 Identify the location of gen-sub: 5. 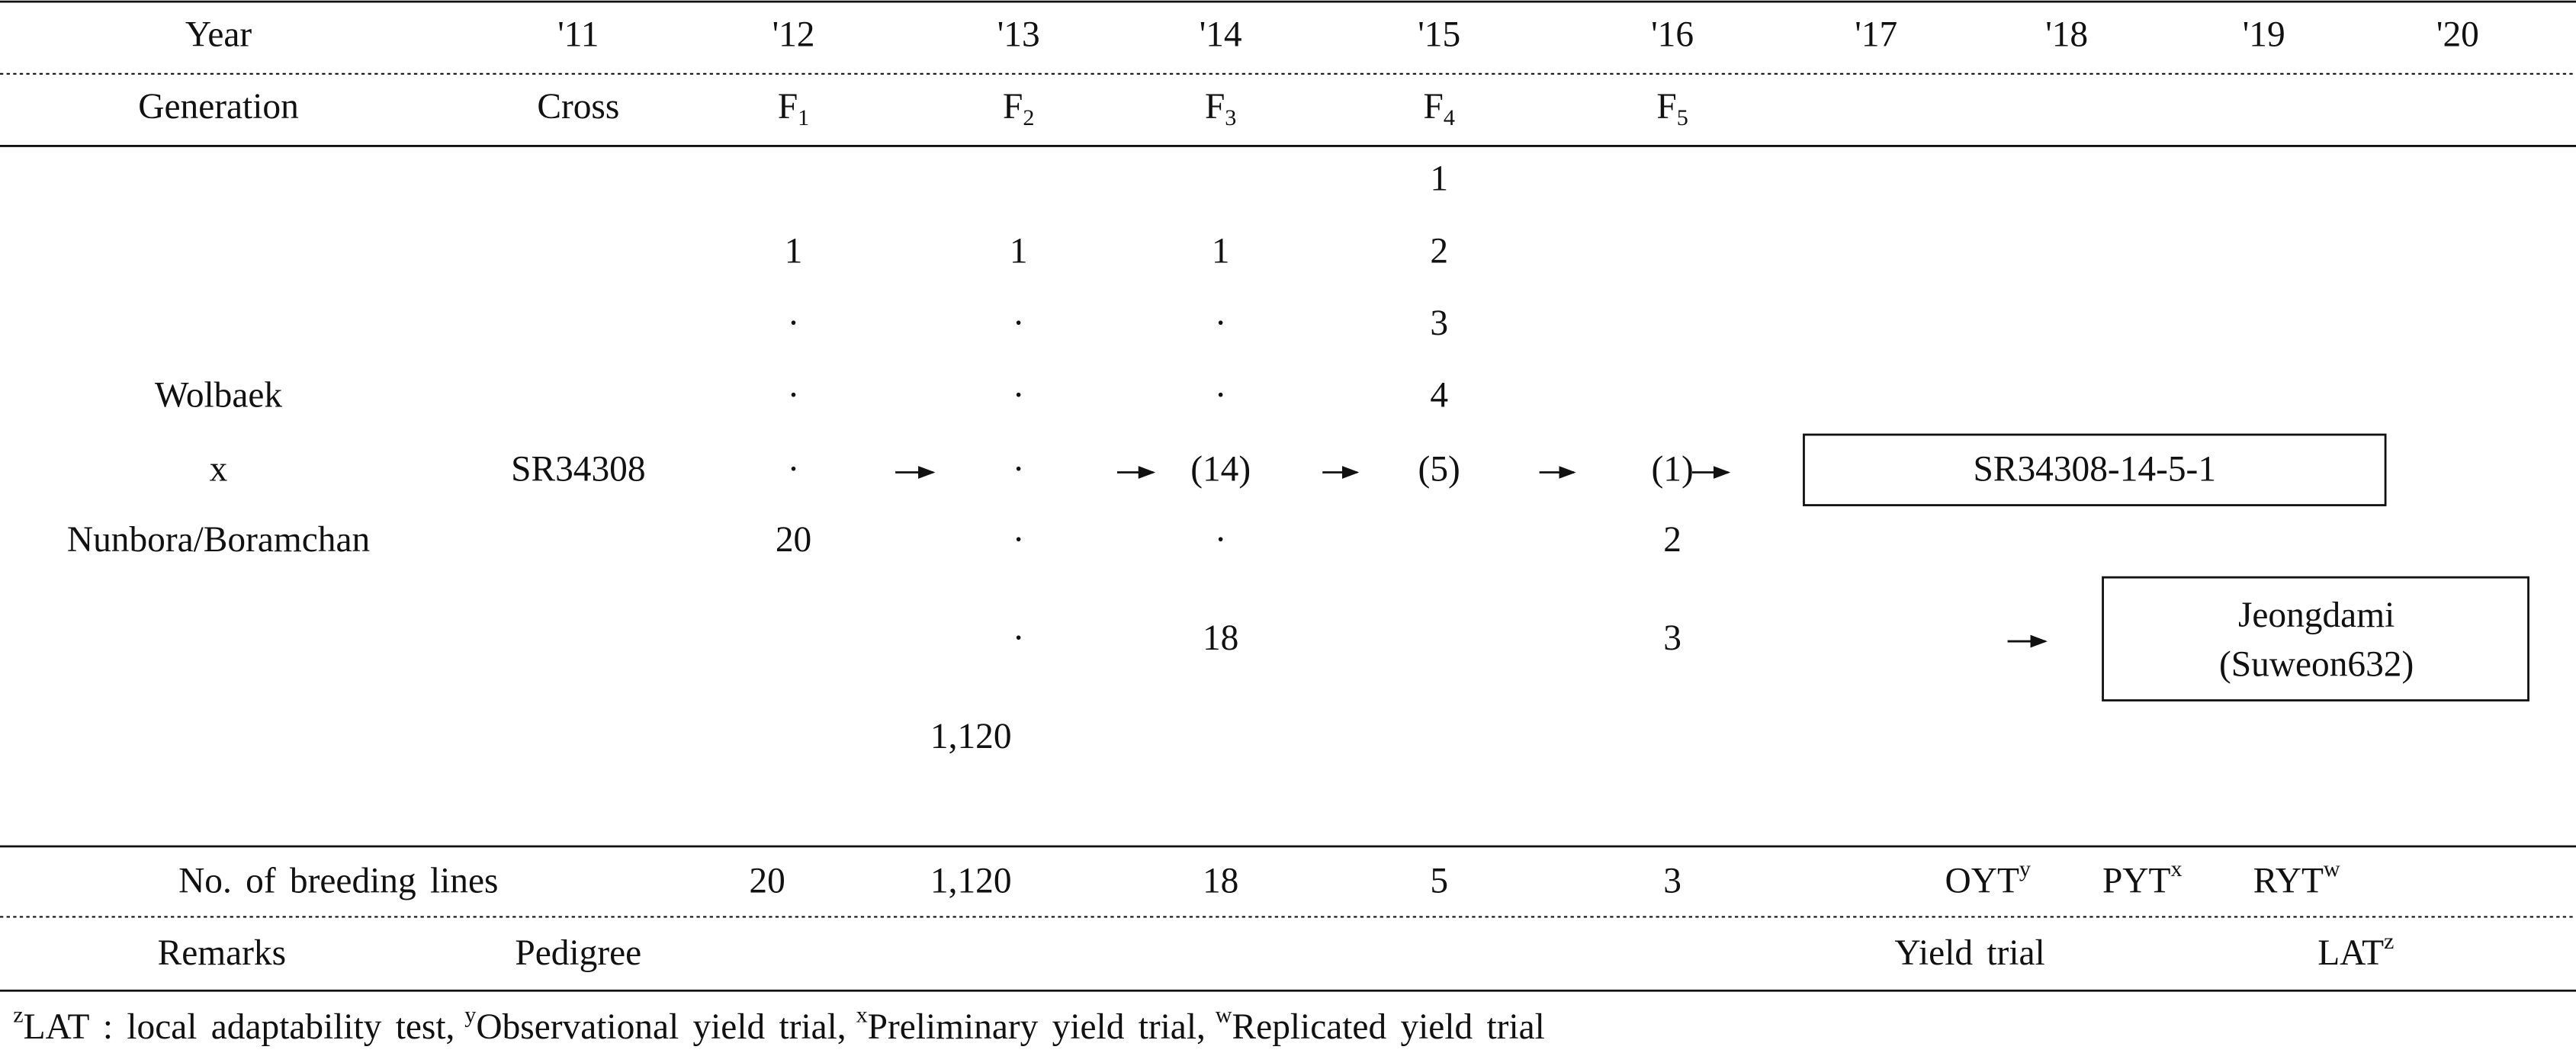
(1682, 117).